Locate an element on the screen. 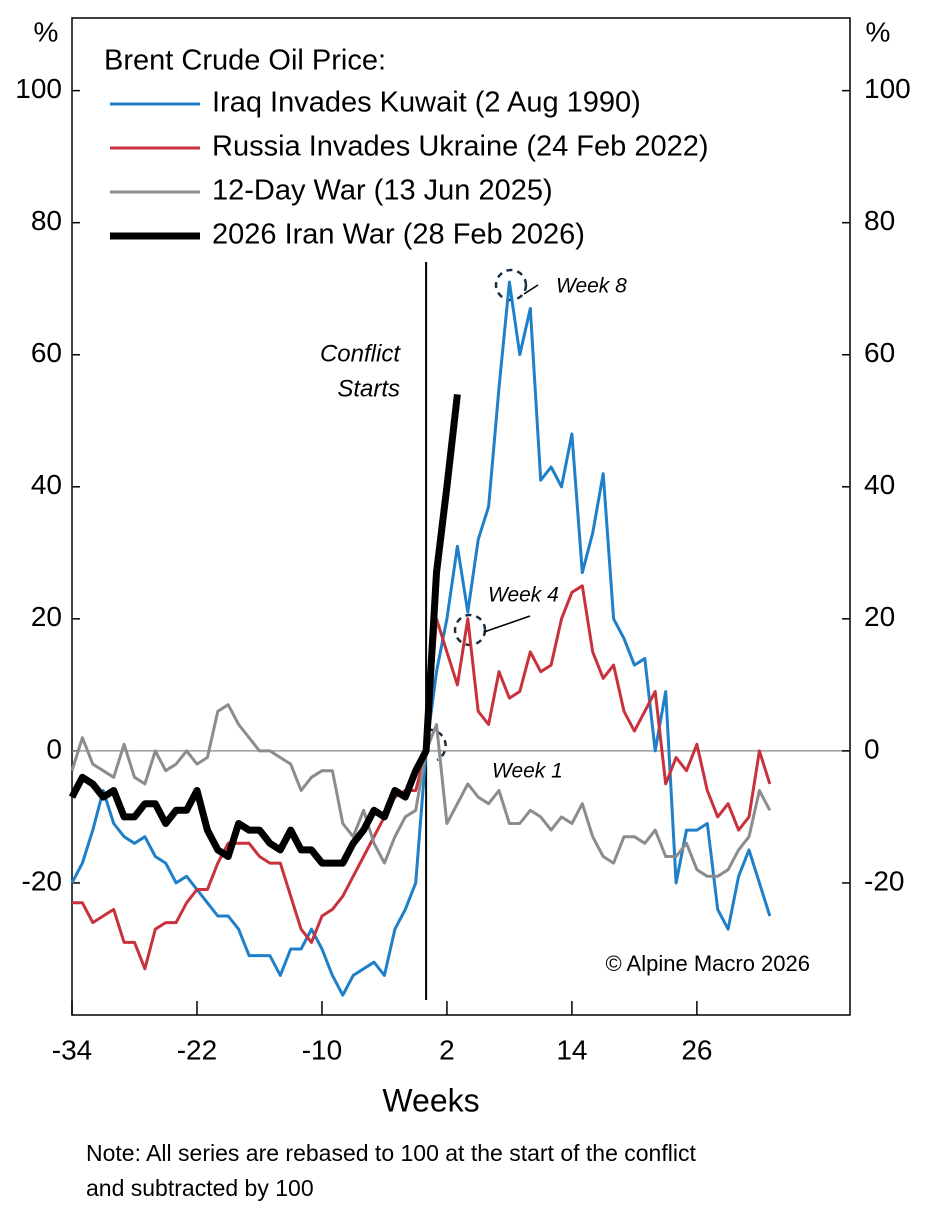  legend-label: 12-Day War (13 Jun 2025) is located at coordinates (382, 191).